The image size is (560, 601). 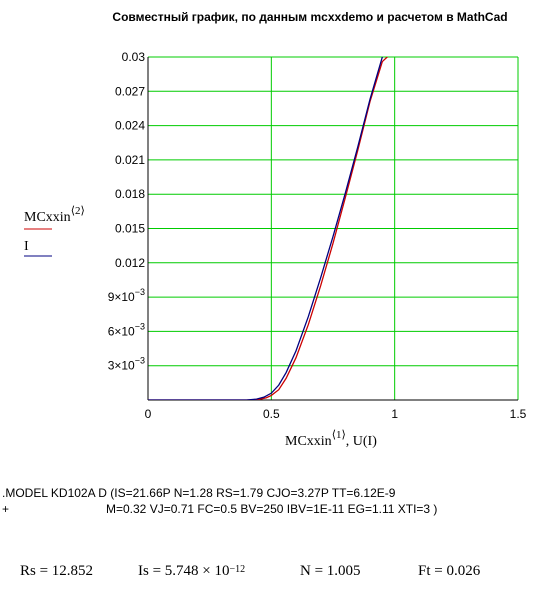 What do you see at coordinates (130, 194) in the screenshot?
I see `y-tick-label-5: 0.018` at bounding box center [130, 194].